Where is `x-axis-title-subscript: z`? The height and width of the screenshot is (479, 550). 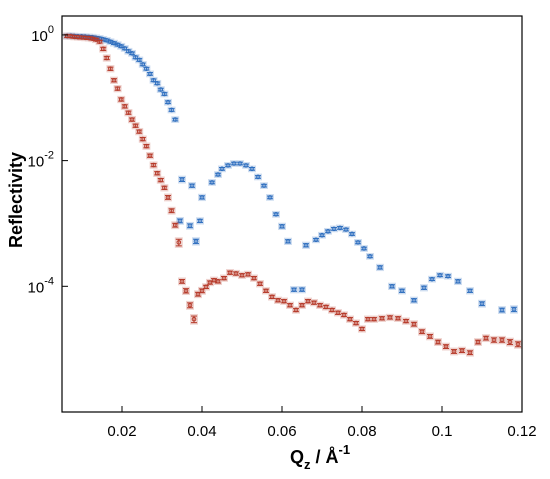
x-axis-title-subscript: z is located at coordinates (307, 464).